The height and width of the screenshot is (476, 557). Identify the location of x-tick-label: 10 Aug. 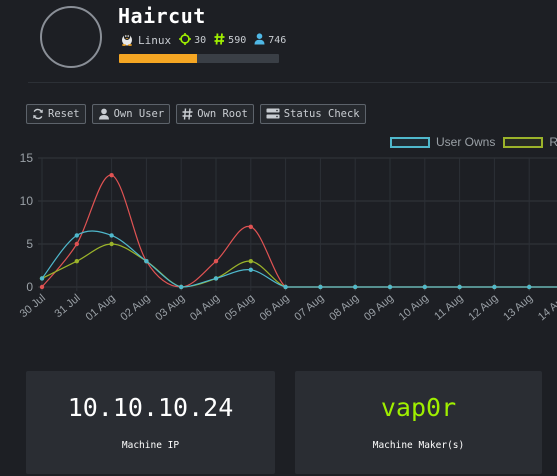
(414, 307).